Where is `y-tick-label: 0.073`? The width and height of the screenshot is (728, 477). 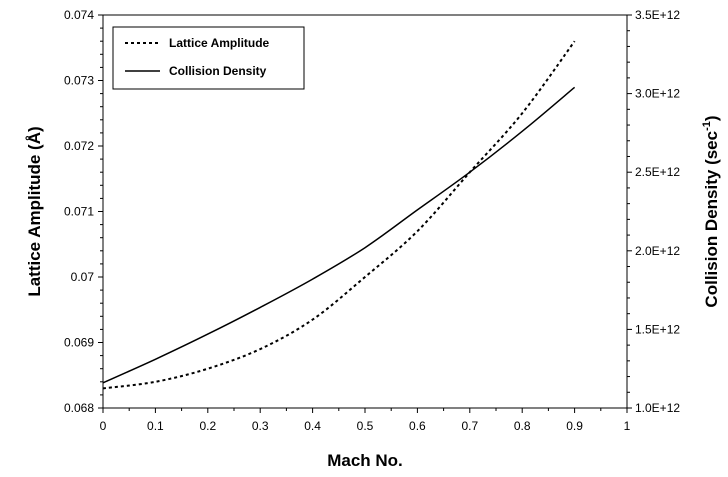 y-tick-label: 0.073 is located at coordinates (79, 81).